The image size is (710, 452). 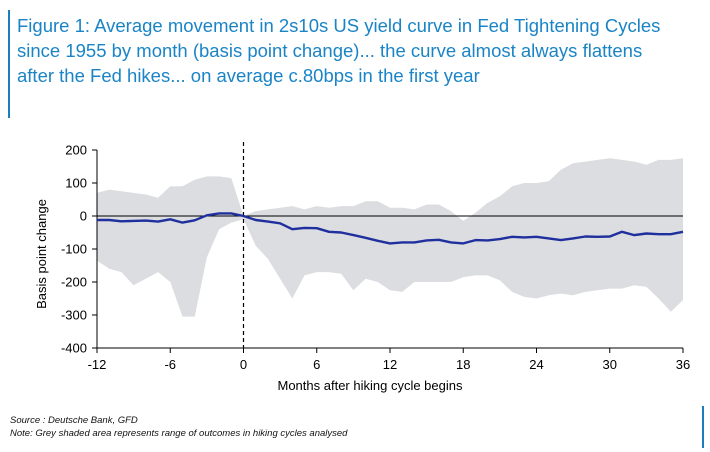 What do you see at coordinates (74, 348) in the screenshot?
I see `y-tick-label: -400` at bounding box center [74, 348].